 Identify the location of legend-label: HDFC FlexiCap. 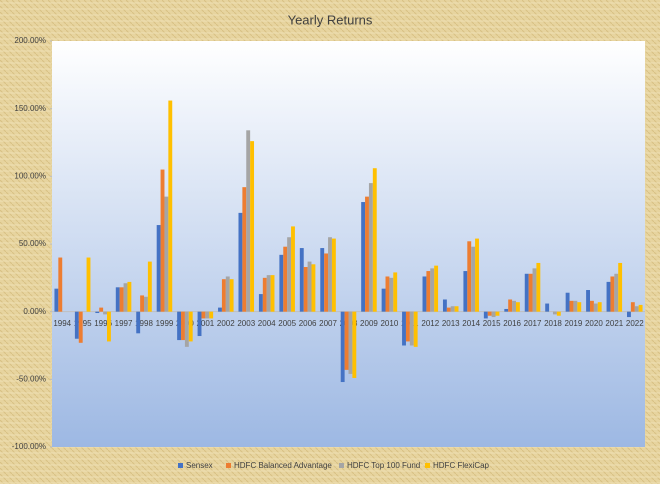
(461, 465).